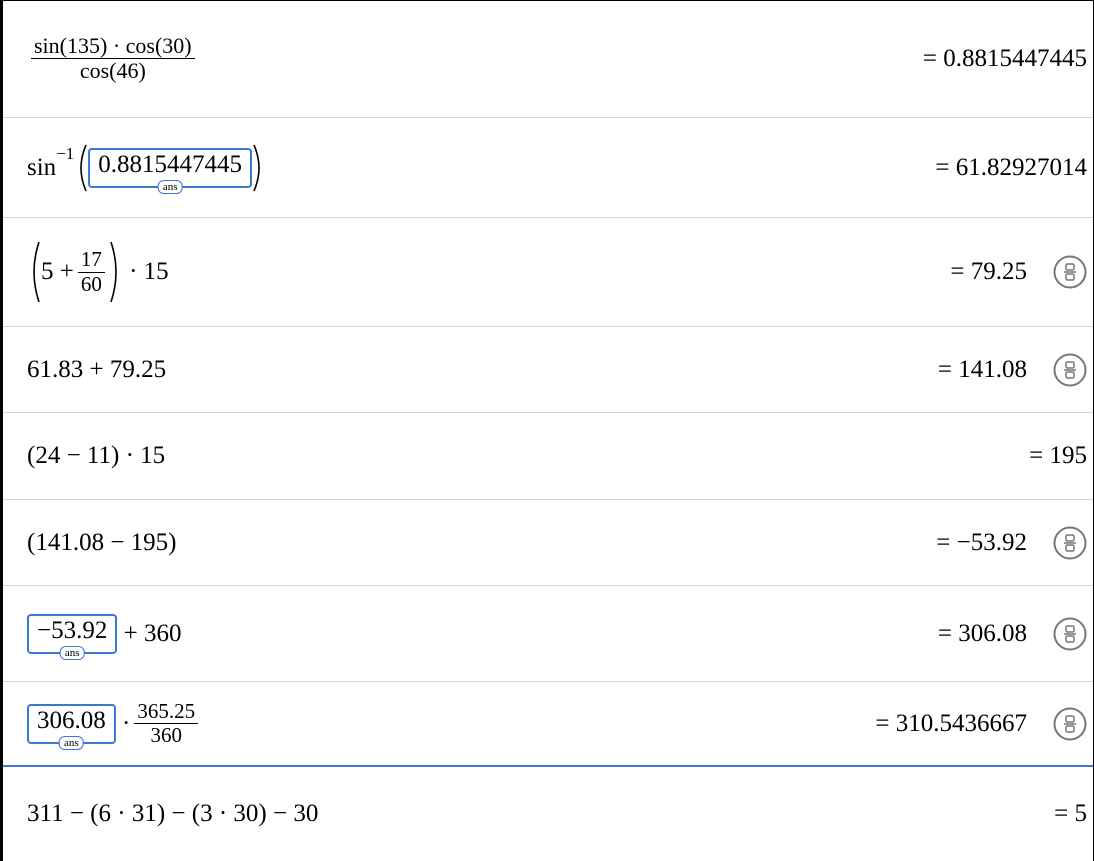 The width and height of the screenshot is (1094, 861). Describe the element at coordinates (1011, 167) in the screenshot. I see `result: = 61.82927014` at that location.